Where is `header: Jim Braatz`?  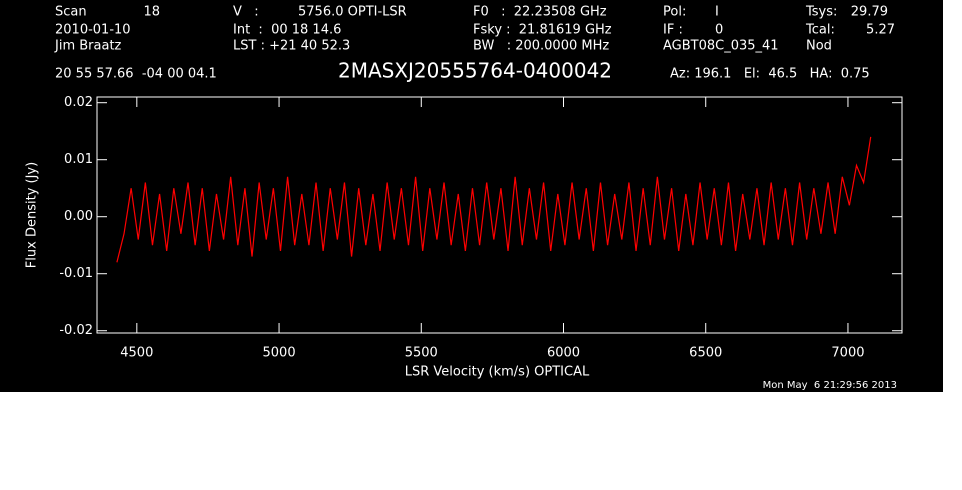
header: Jim Braatz is located at coordinates (88, 46).